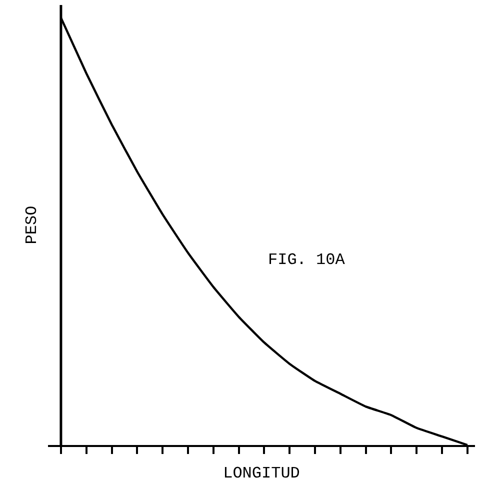  I want to click on x-axis-title: LONGITUD, so click(261, 473).